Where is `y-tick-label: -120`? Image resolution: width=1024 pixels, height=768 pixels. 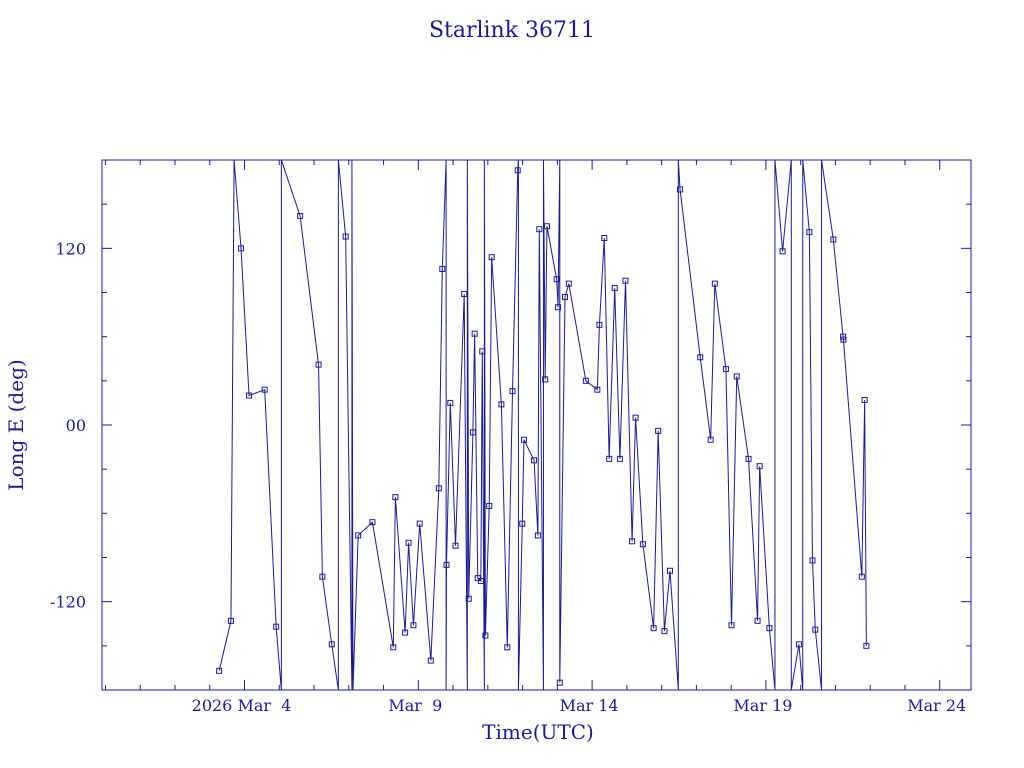
y-tick-label: -120 is located at coordinates (68, 602).